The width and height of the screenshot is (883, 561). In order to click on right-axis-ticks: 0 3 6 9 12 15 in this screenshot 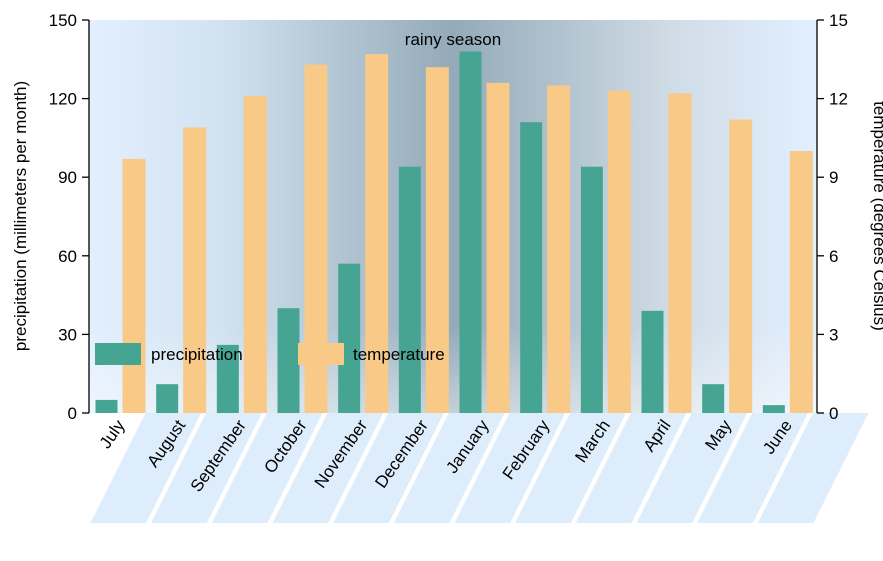, I will do `click(832, 217)`.